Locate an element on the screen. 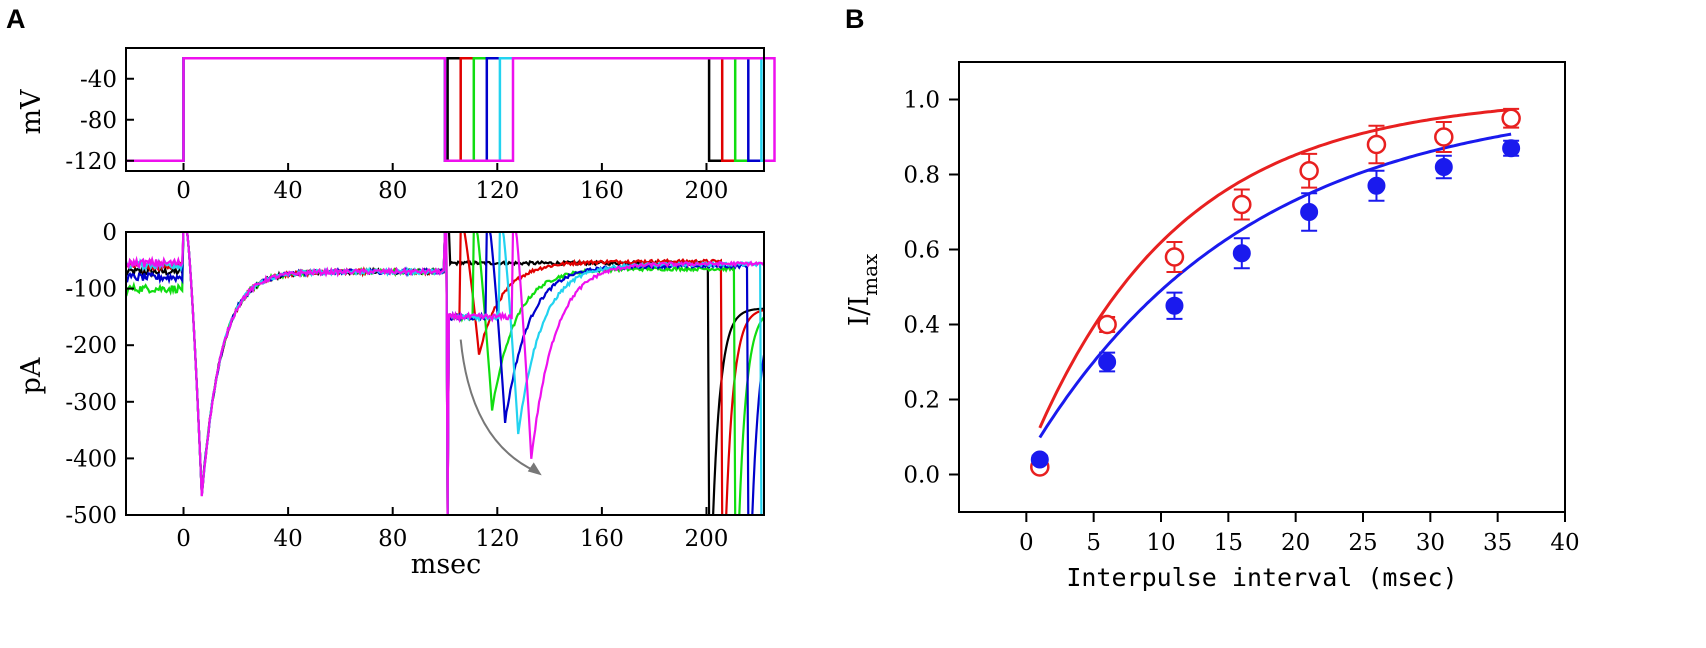 This screenshot has height=648, width=1706. recovery-x-tick-label: 20 is located at coordinates (1295, 543).